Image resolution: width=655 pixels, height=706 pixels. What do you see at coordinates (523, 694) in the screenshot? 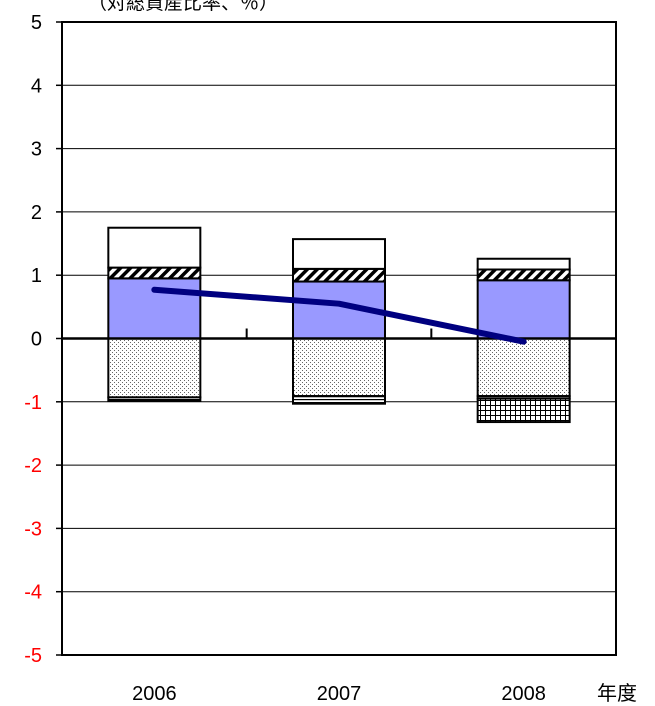
I see `x-tick-label: 2008` at bounding box center [523, 694].